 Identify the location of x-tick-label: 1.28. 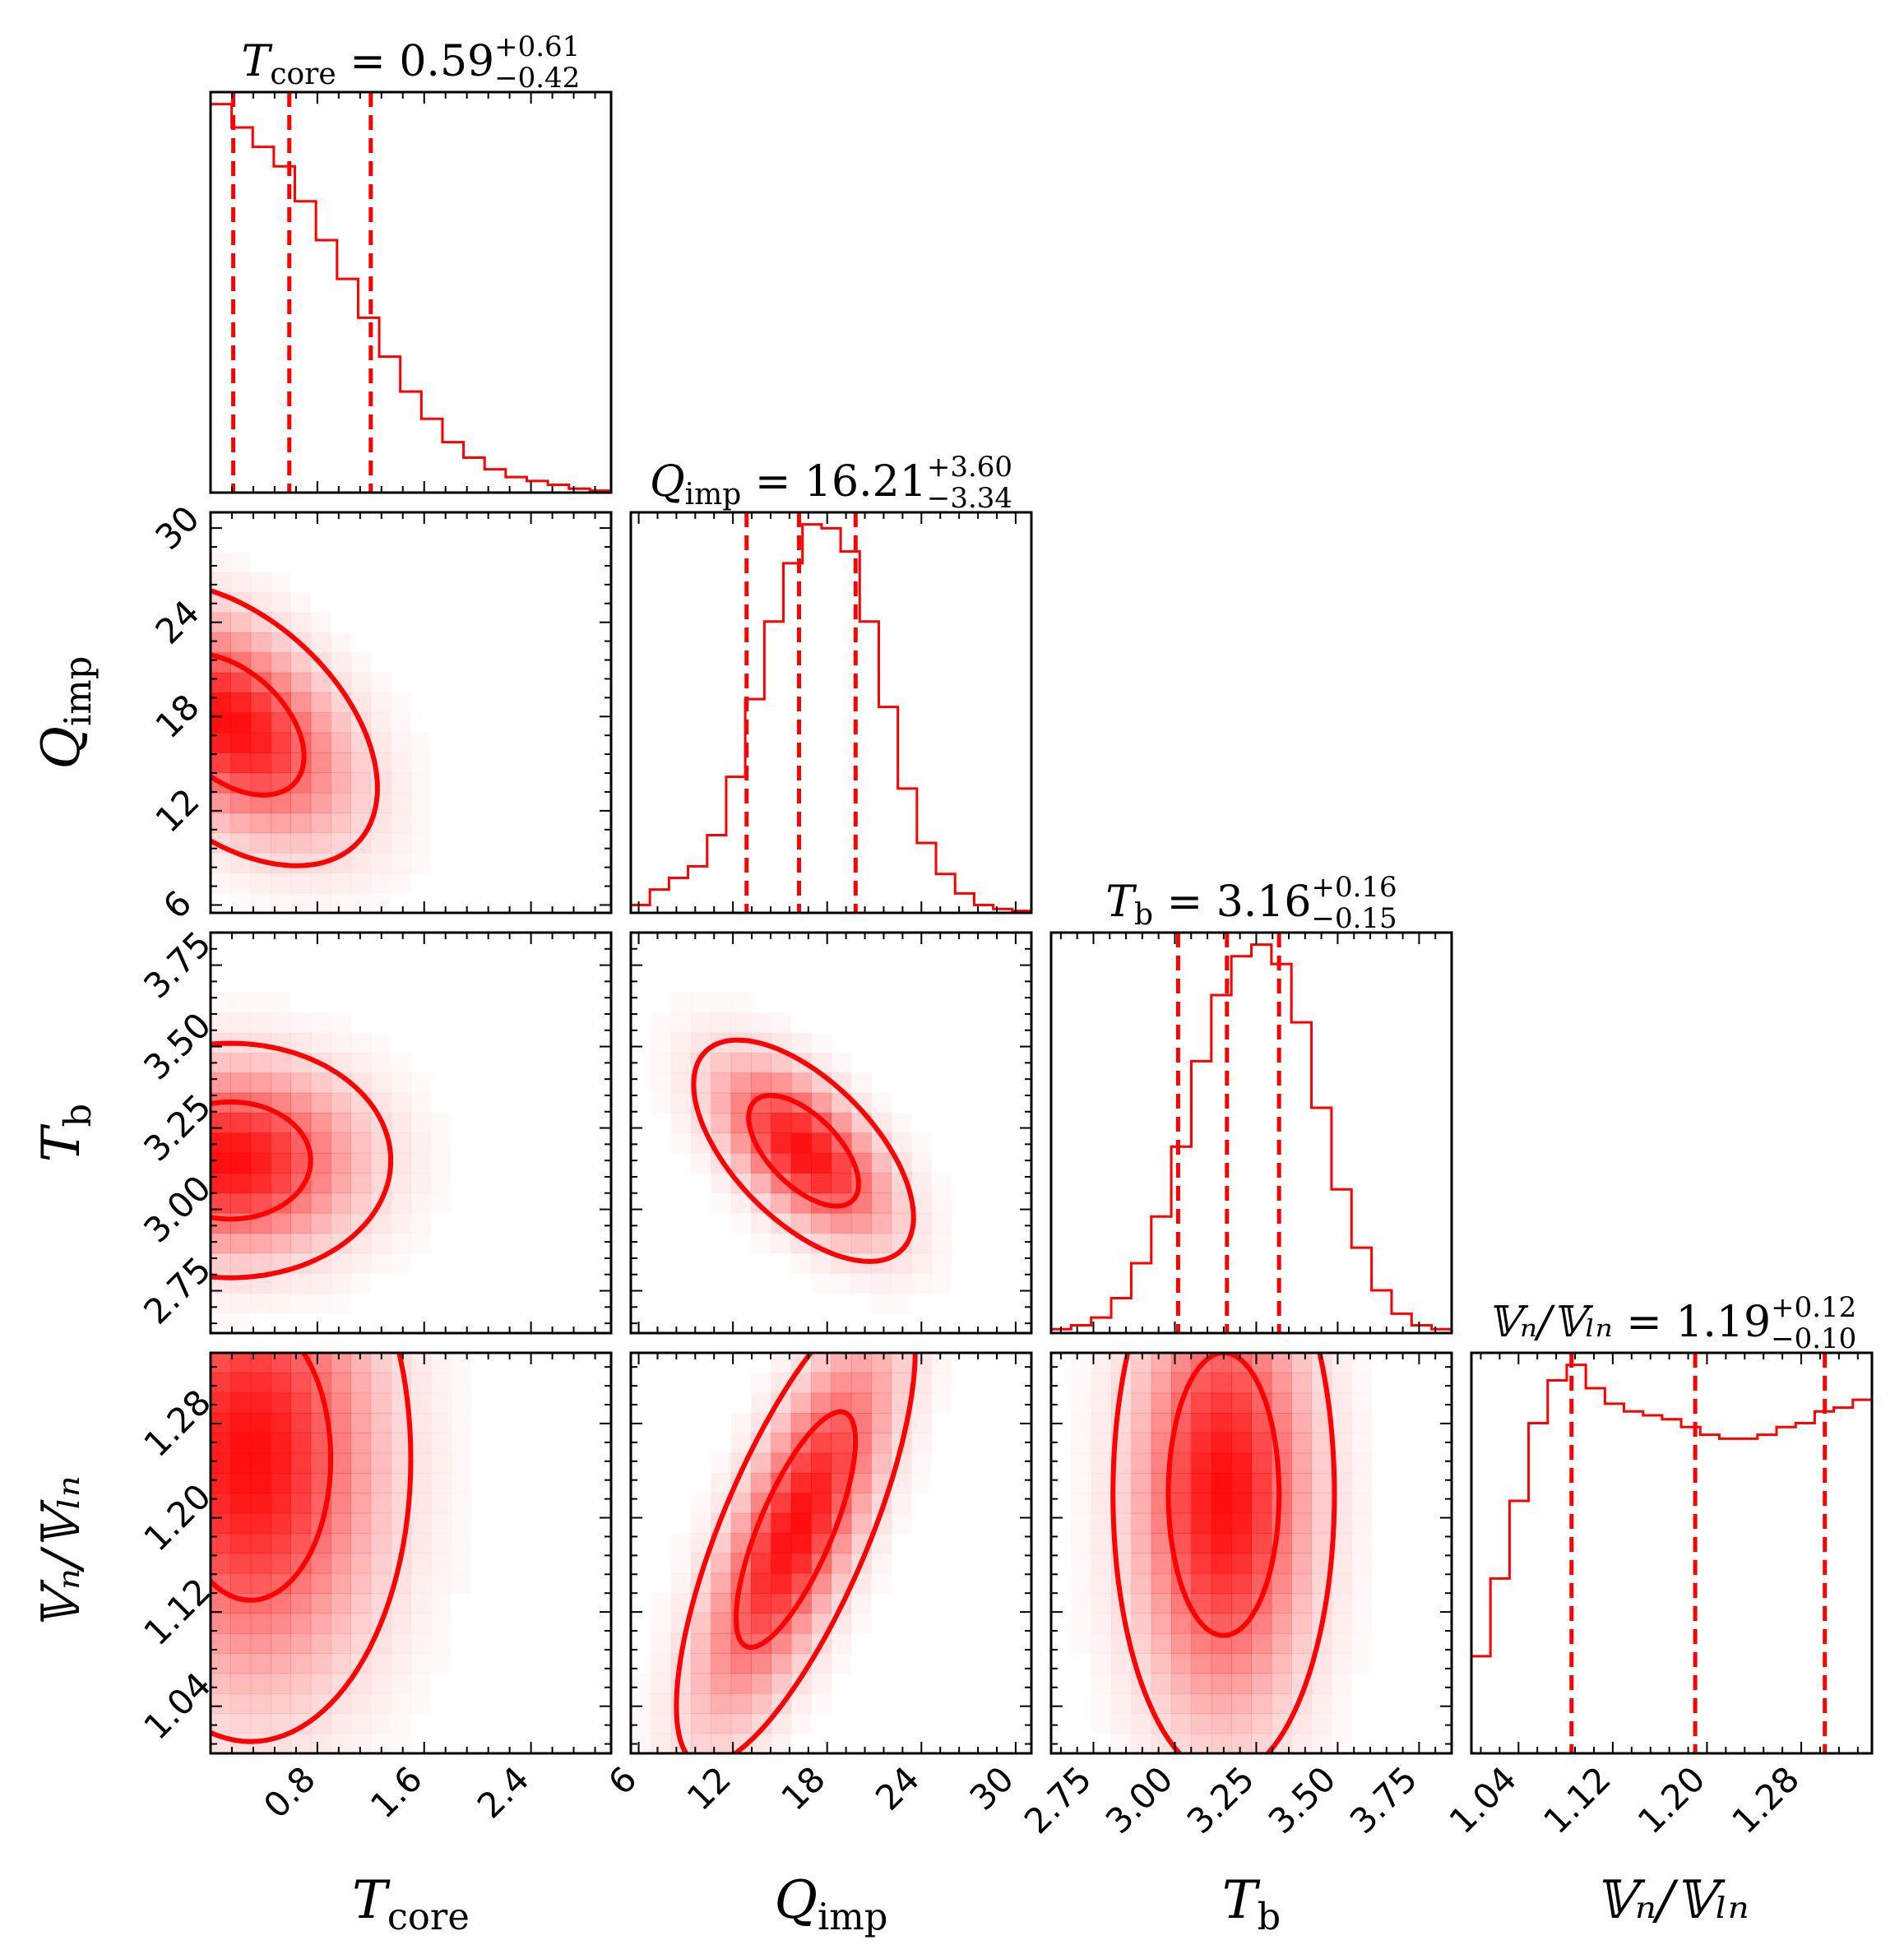
(1765, 1799).